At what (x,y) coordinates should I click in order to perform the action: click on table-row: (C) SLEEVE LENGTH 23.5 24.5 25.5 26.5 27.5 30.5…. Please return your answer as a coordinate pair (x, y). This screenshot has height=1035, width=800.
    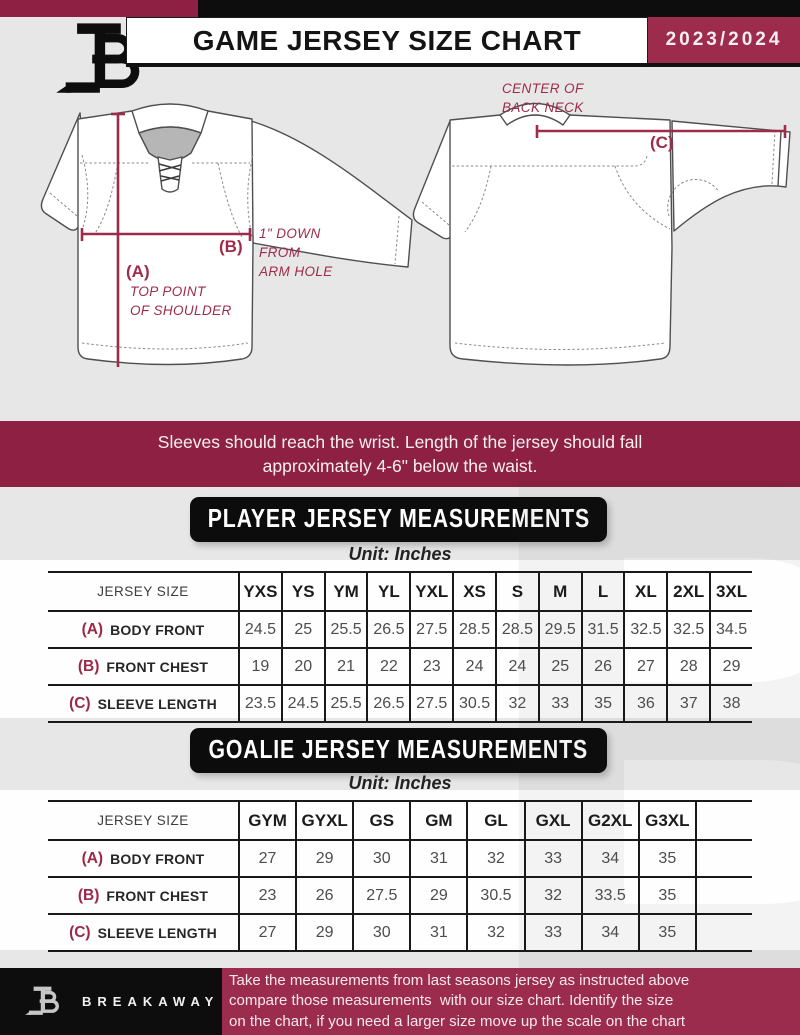
    Looking at the image, I should click on (400, 704).